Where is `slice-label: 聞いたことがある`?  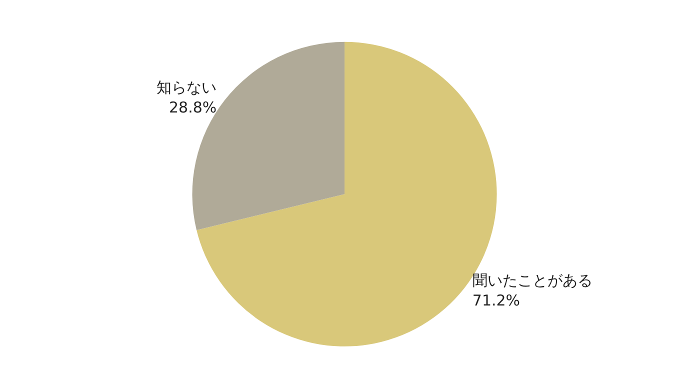 slice-label: 聞いたことがある is located at coordinates (532, 281).